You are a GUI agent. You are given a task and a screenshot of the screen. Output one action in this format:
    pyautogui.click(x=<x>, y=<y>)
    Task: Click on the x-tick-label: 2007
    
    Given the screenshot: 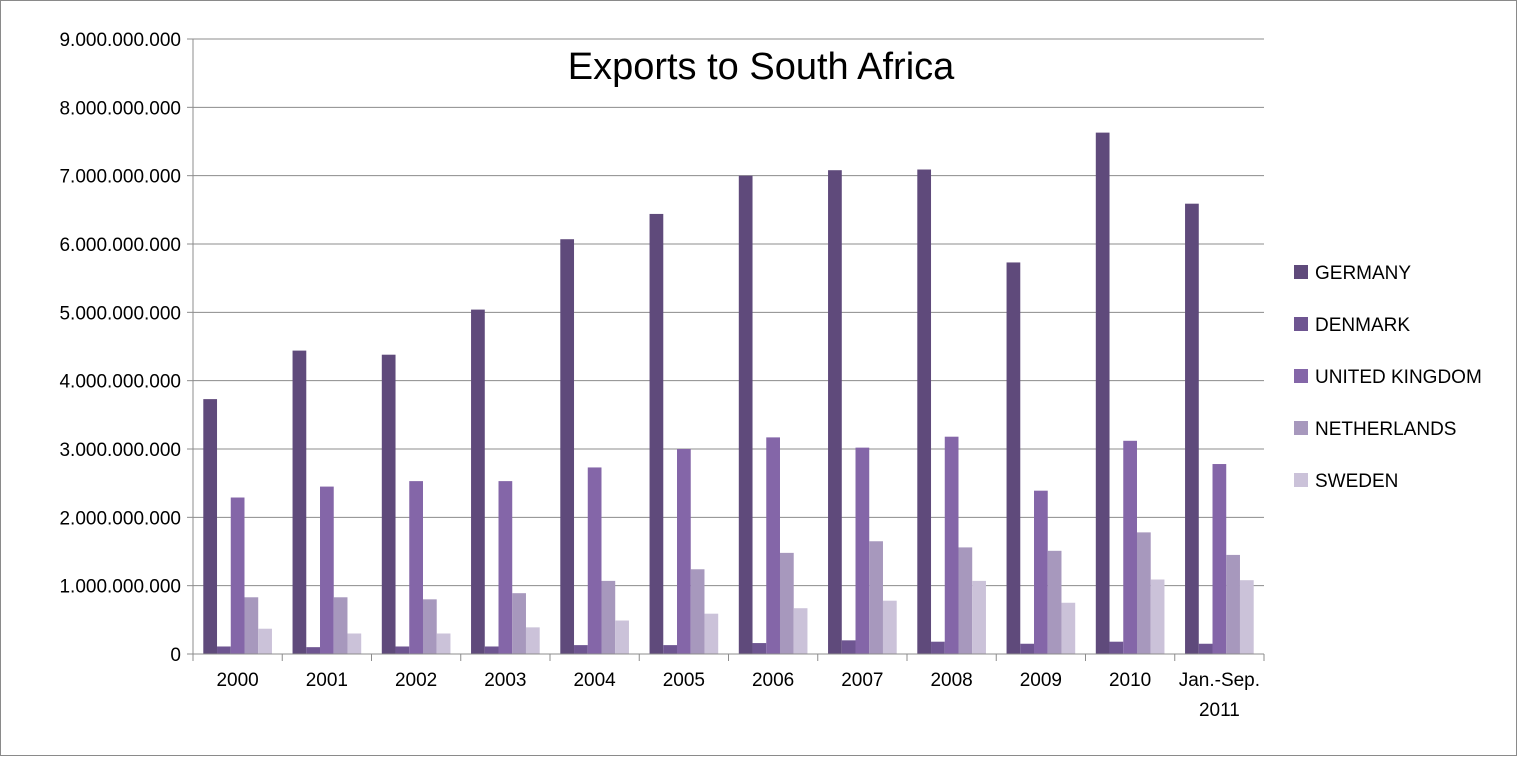 What is the action you would take?
    pyautogui.click(x=862, y=680)
    